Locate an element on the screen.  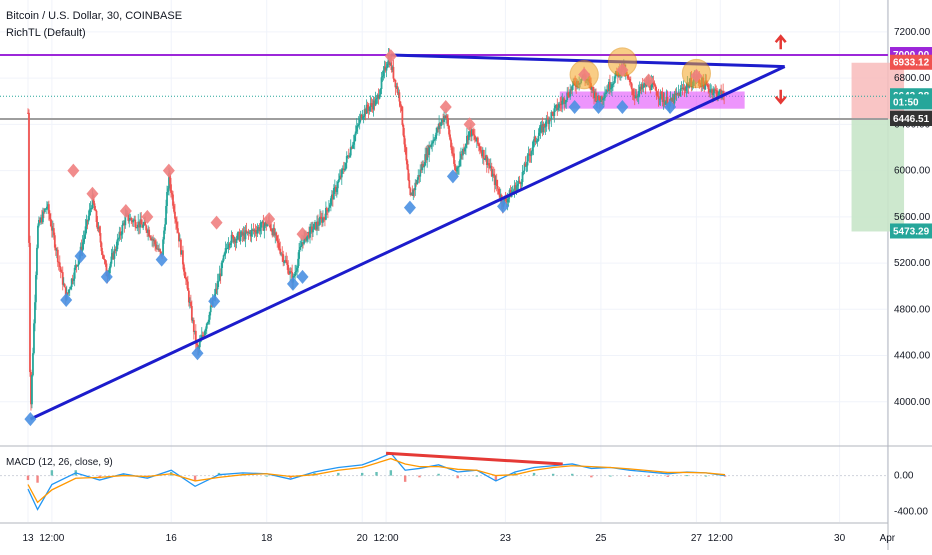
price-tick-label: 4400.00 is located at coordinates (912, 356).